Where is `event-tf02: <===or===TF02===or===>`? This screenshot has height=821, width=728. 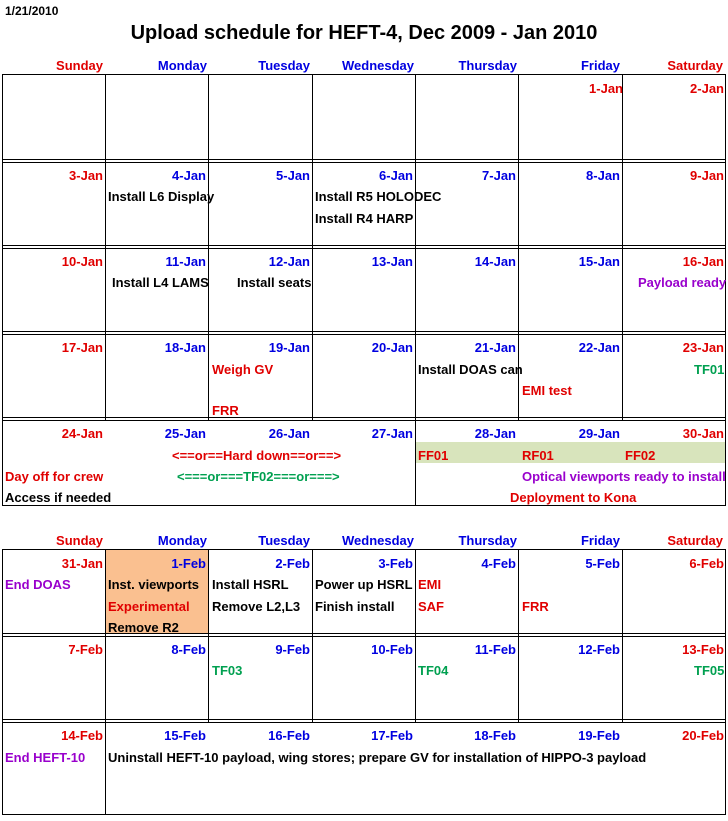 event-tf02: <===or===TF02===or===> is located at coordinates (258, 476).